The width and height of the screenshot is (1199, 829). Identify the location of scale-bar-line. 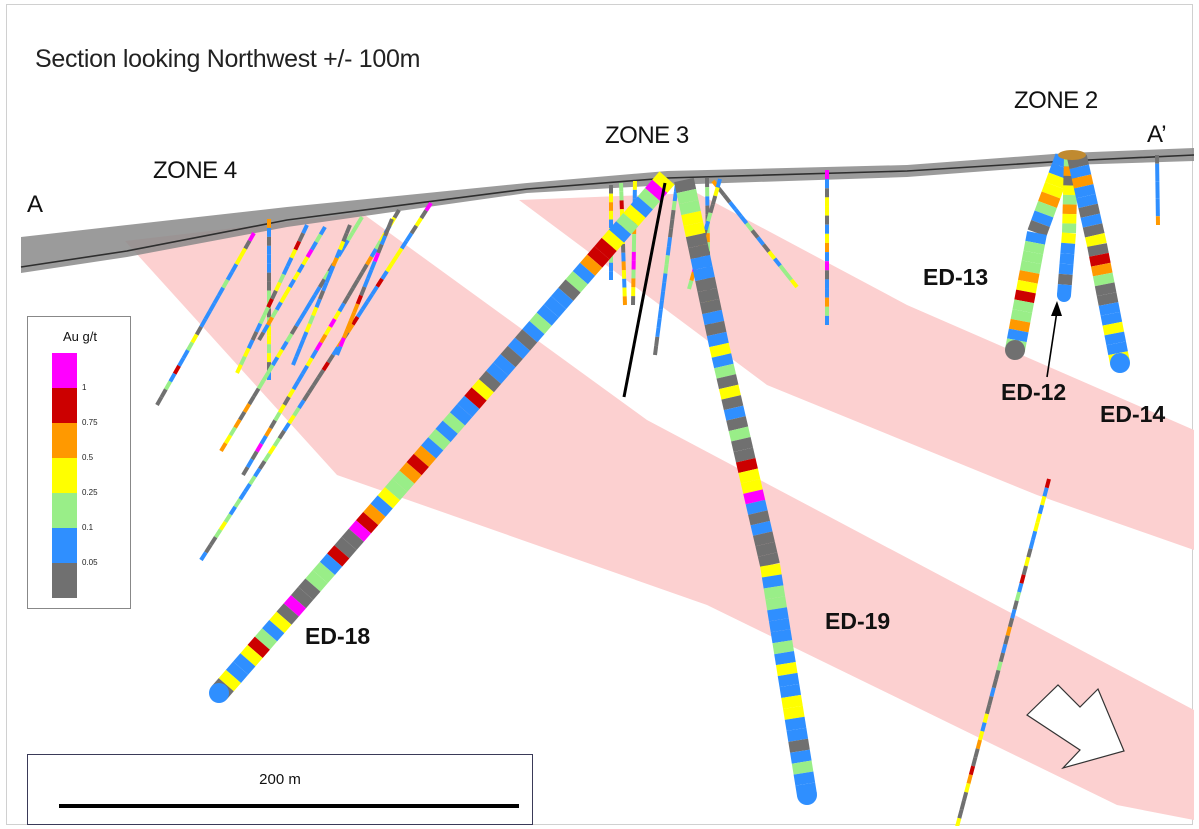
(289, 806).